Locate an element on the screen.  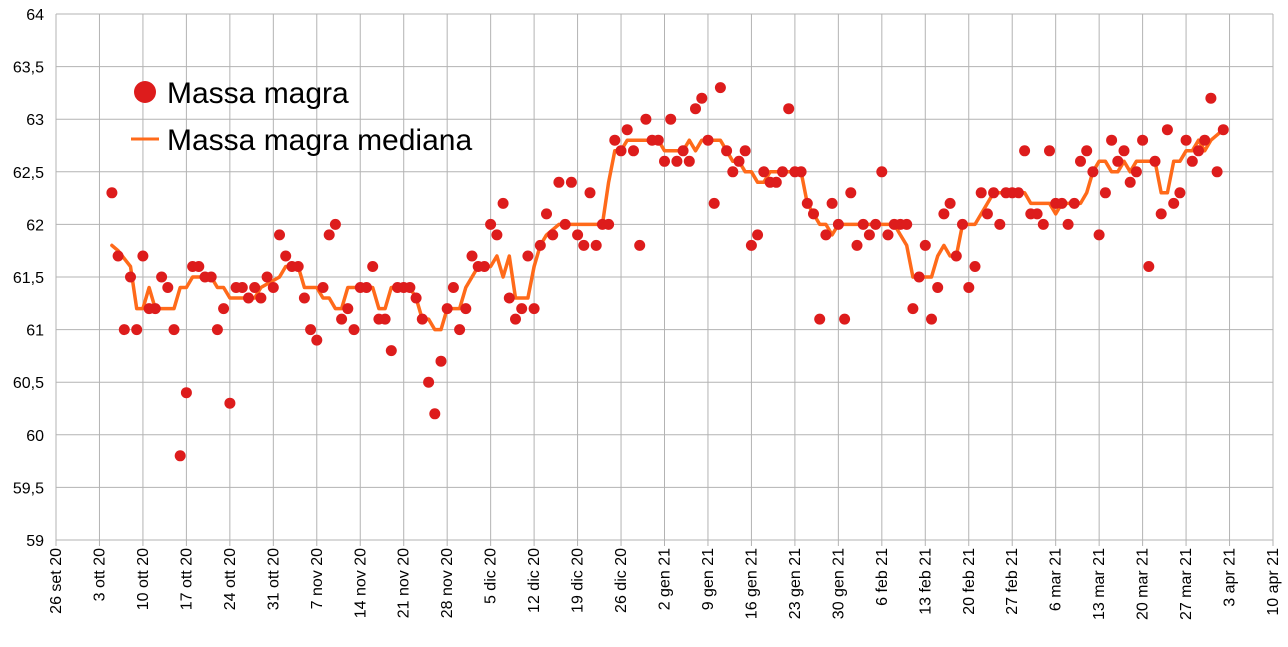
x-tick-label: 20 mar 21 is located at coordinates (1143, 584).